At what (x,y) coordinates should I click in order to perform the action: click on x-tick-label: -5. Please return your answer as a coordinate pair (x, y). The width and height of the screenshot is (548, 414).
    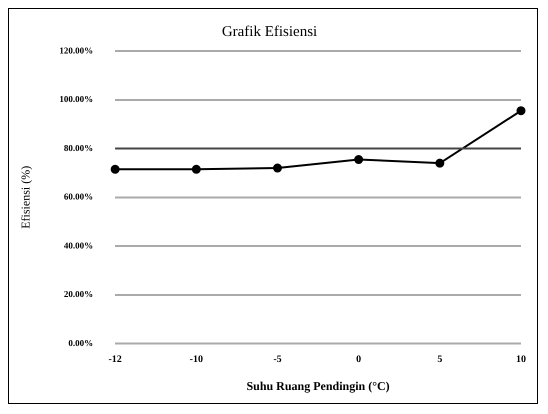
    Looking at the image, I should click on (277, 360).